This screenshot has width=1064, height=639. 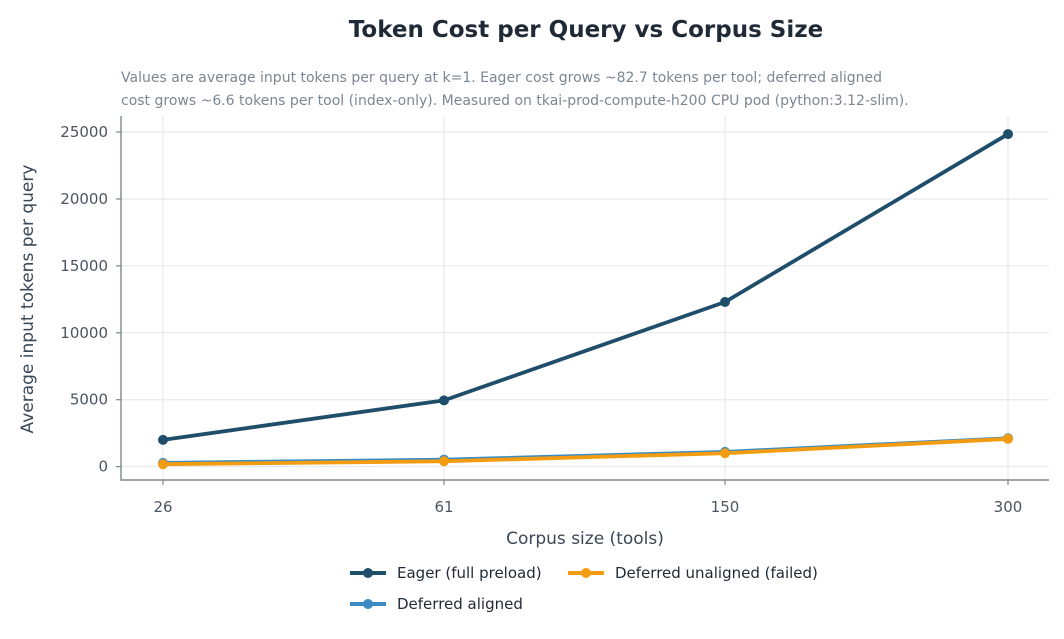 I want to click on x-tick-label: 61, so click(x=443, y=507).